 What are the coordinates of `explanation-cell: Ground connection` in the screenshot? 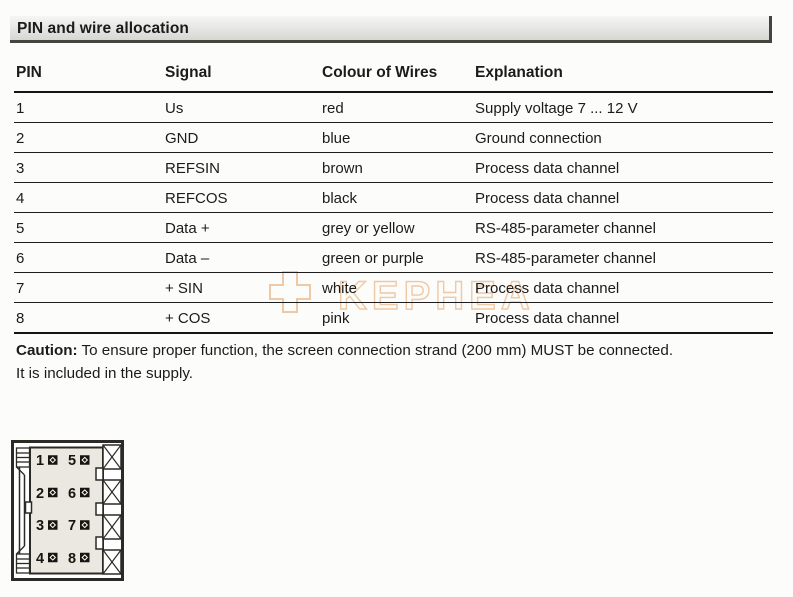 It's located at (623, 137).